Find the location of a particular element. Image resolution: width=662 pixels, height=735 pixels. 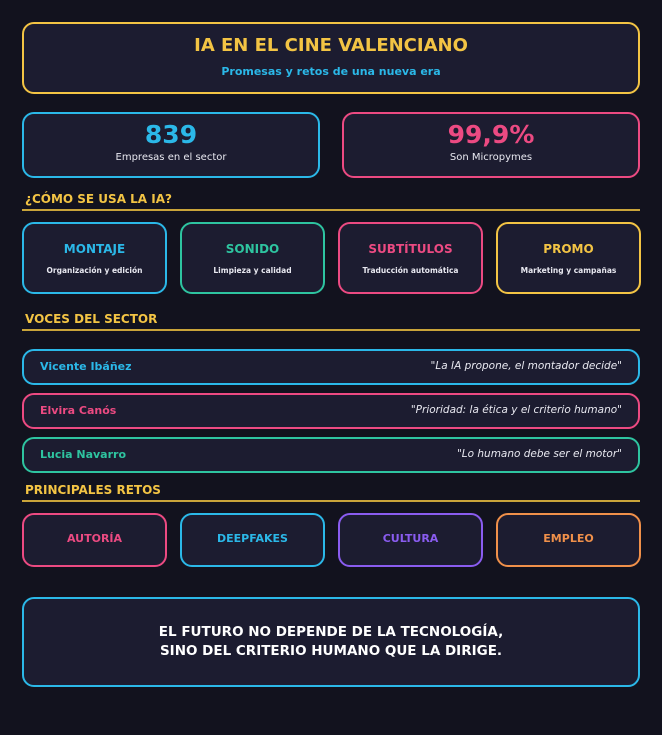

voice-name: Vicente Ibáñez is located at coordinates (86, 366).